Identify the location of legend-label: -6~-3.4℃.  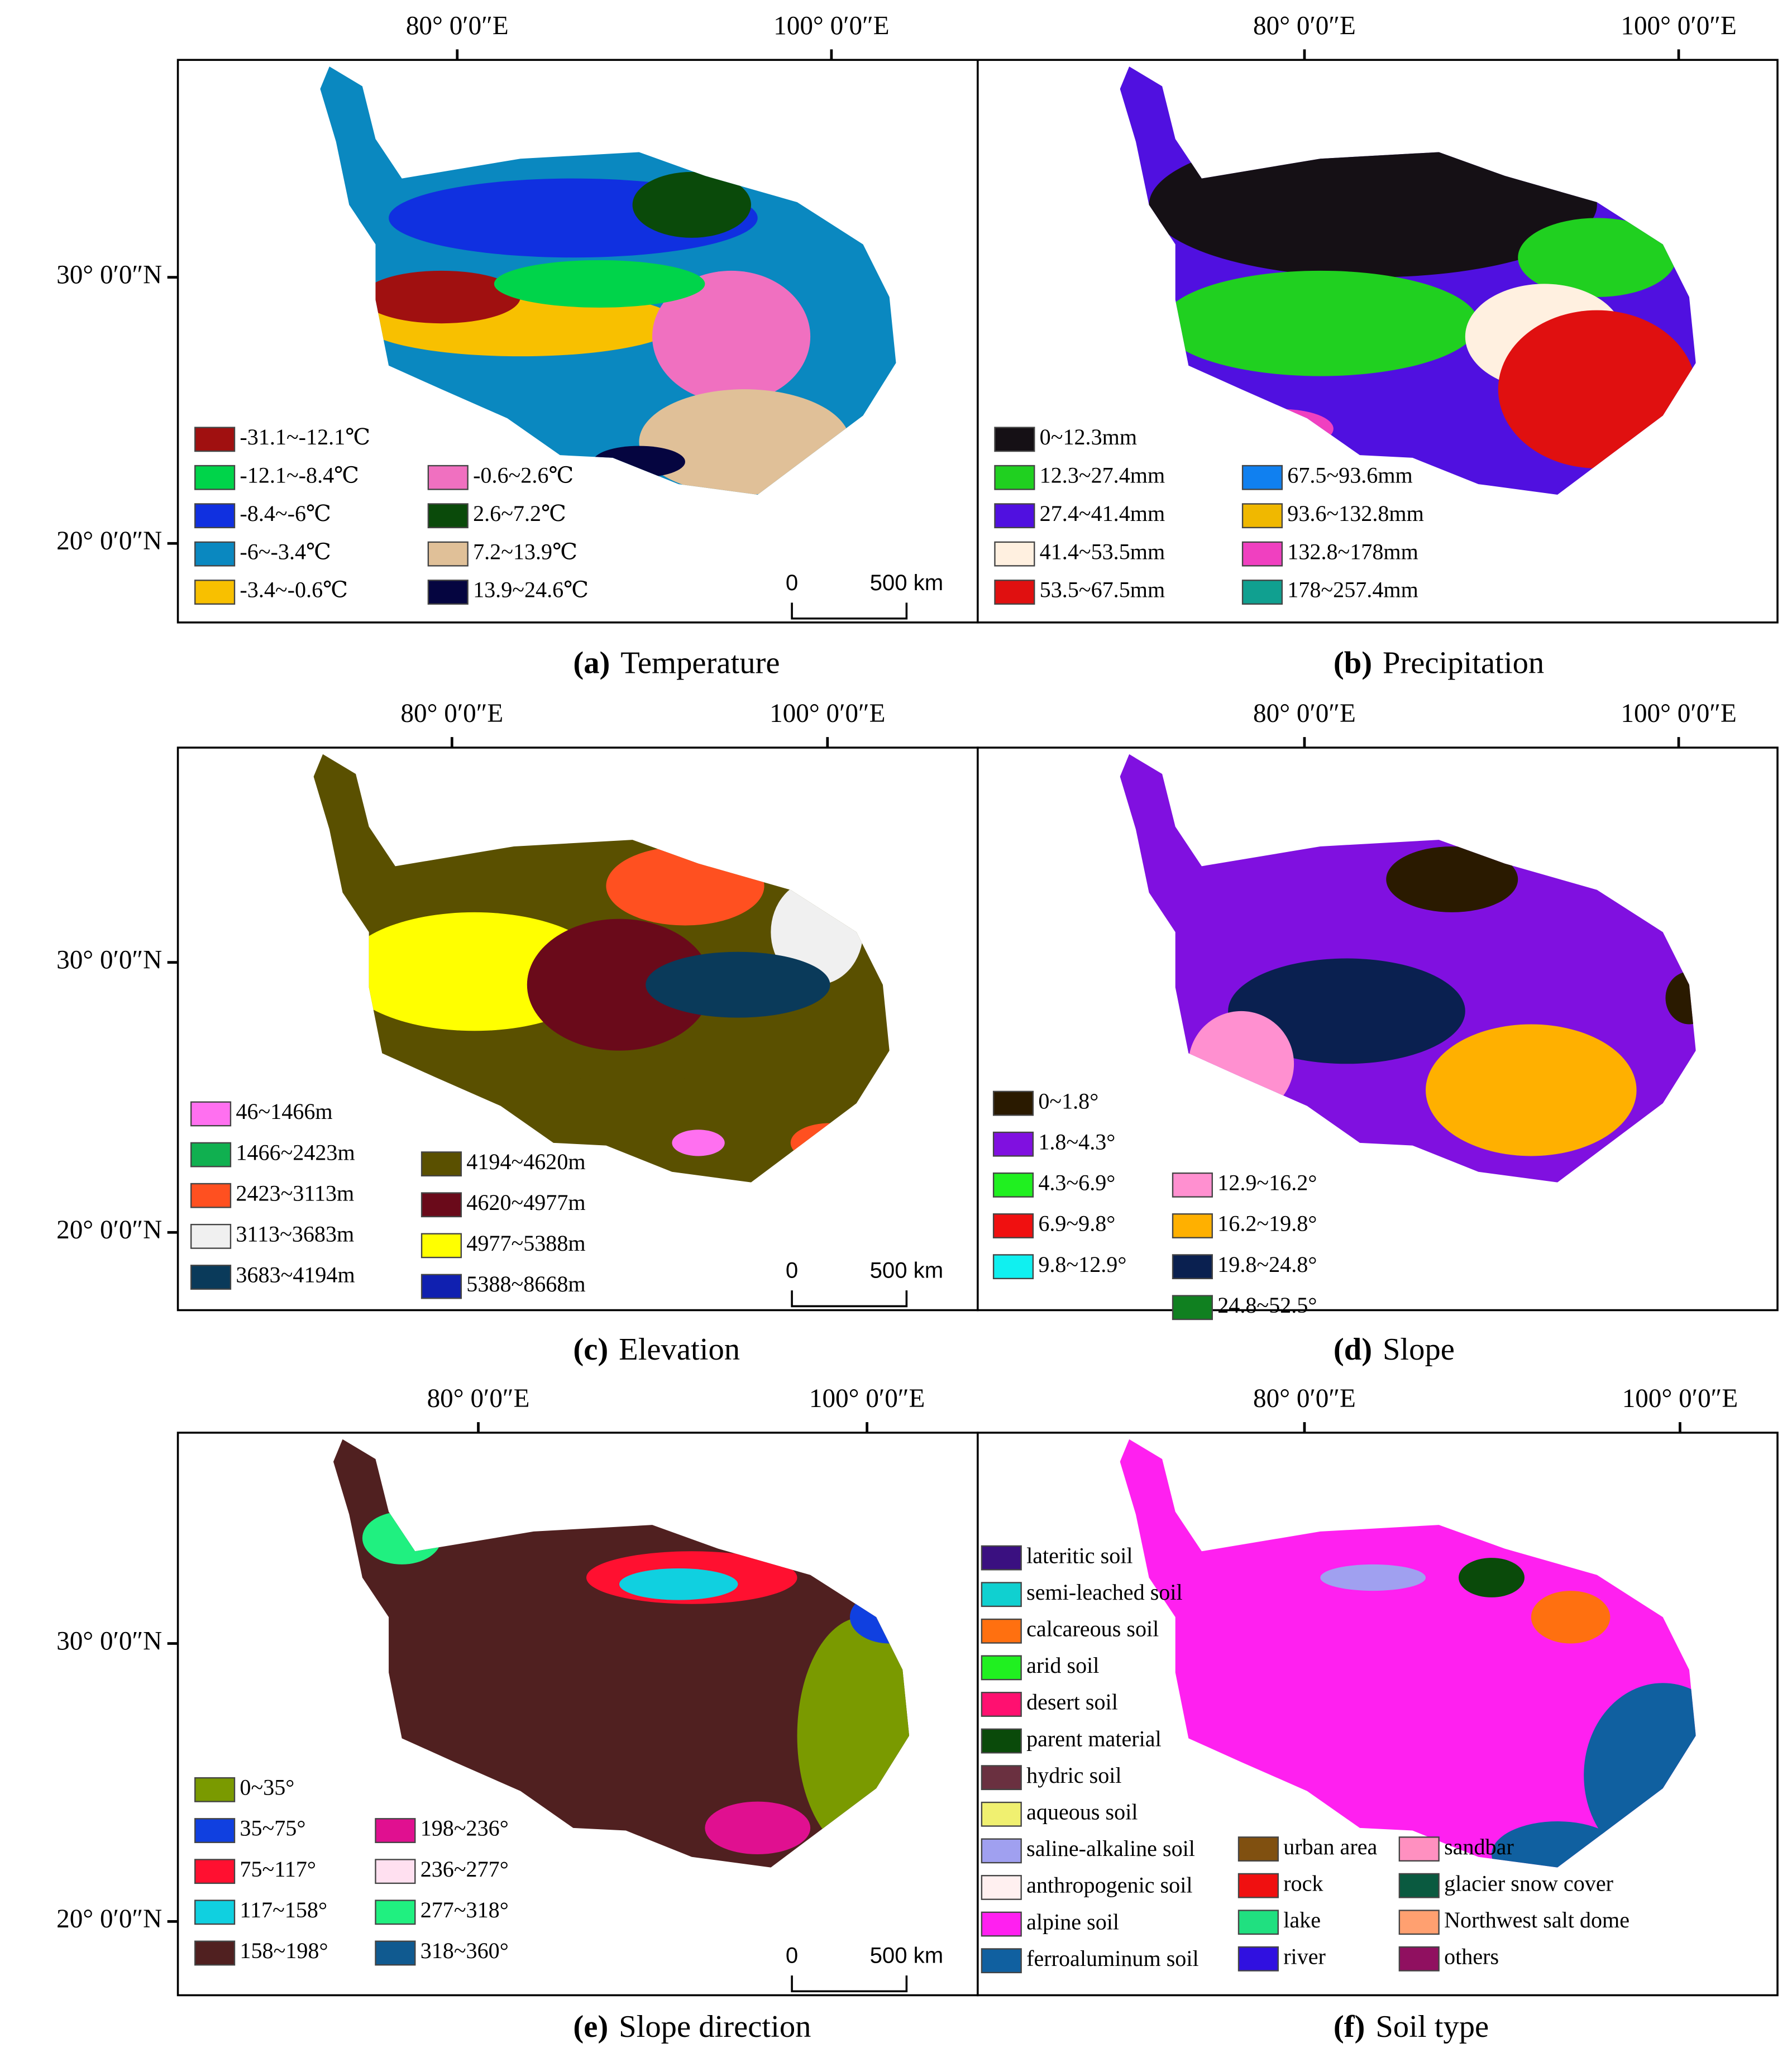
(285, 551).